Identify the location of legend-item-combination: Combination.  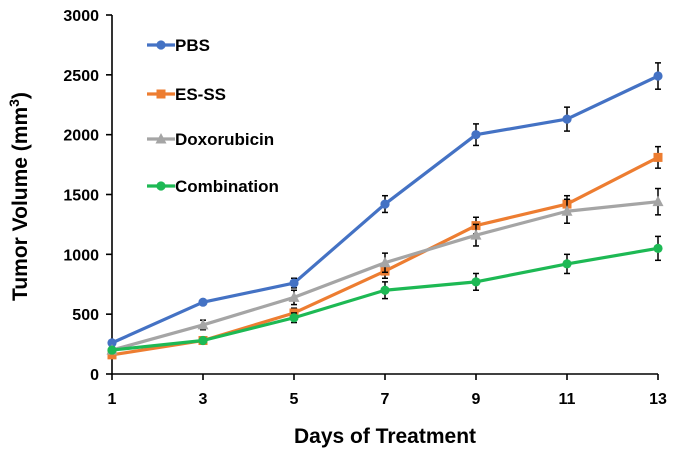
(213, 186).